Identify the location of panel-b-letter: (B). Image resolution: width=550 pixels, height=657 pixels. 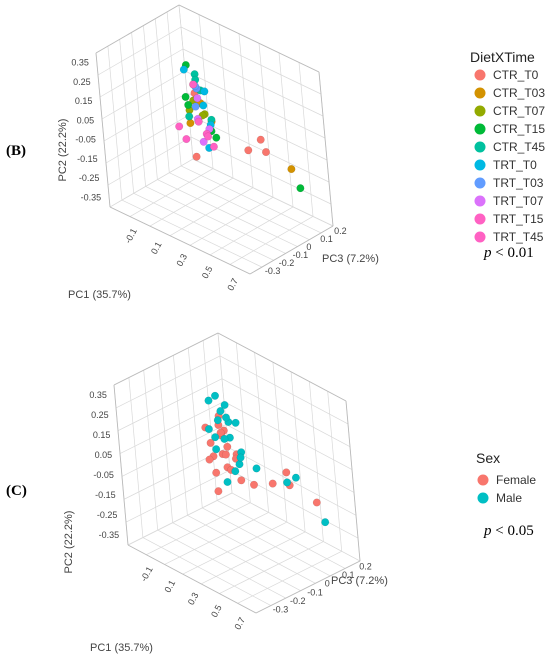
(16, 151).